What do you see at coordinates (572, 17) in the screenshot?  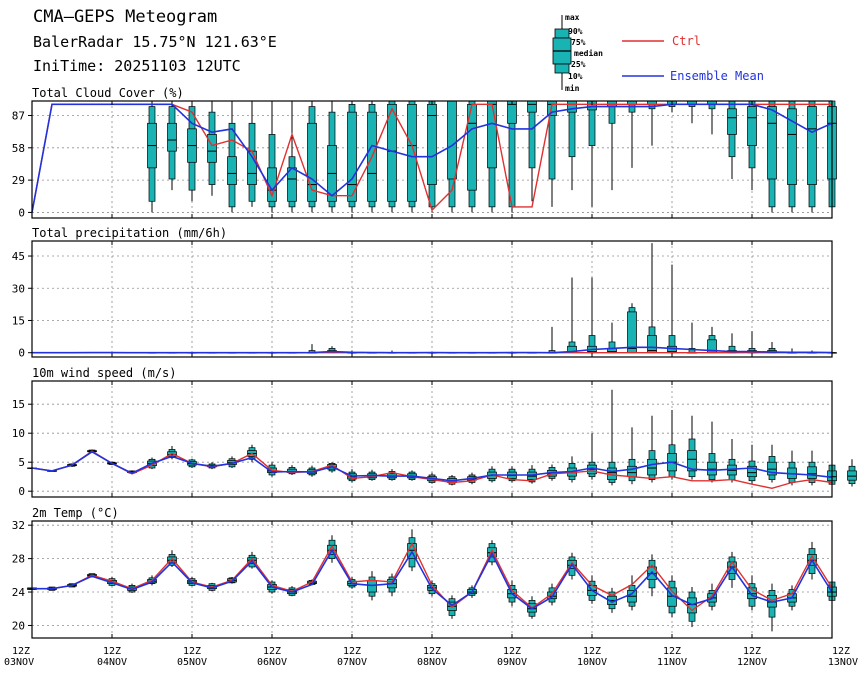 I see `legend-label-max: max` at bounding box center [572, 17].